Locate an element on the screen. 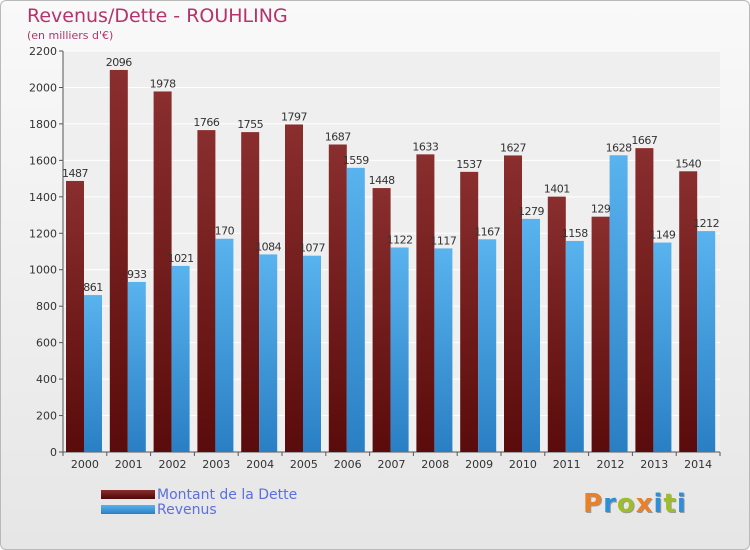 This screenshot has width=750, height=550. x-tick-label: 2012 is located at coordinates (611, 464).